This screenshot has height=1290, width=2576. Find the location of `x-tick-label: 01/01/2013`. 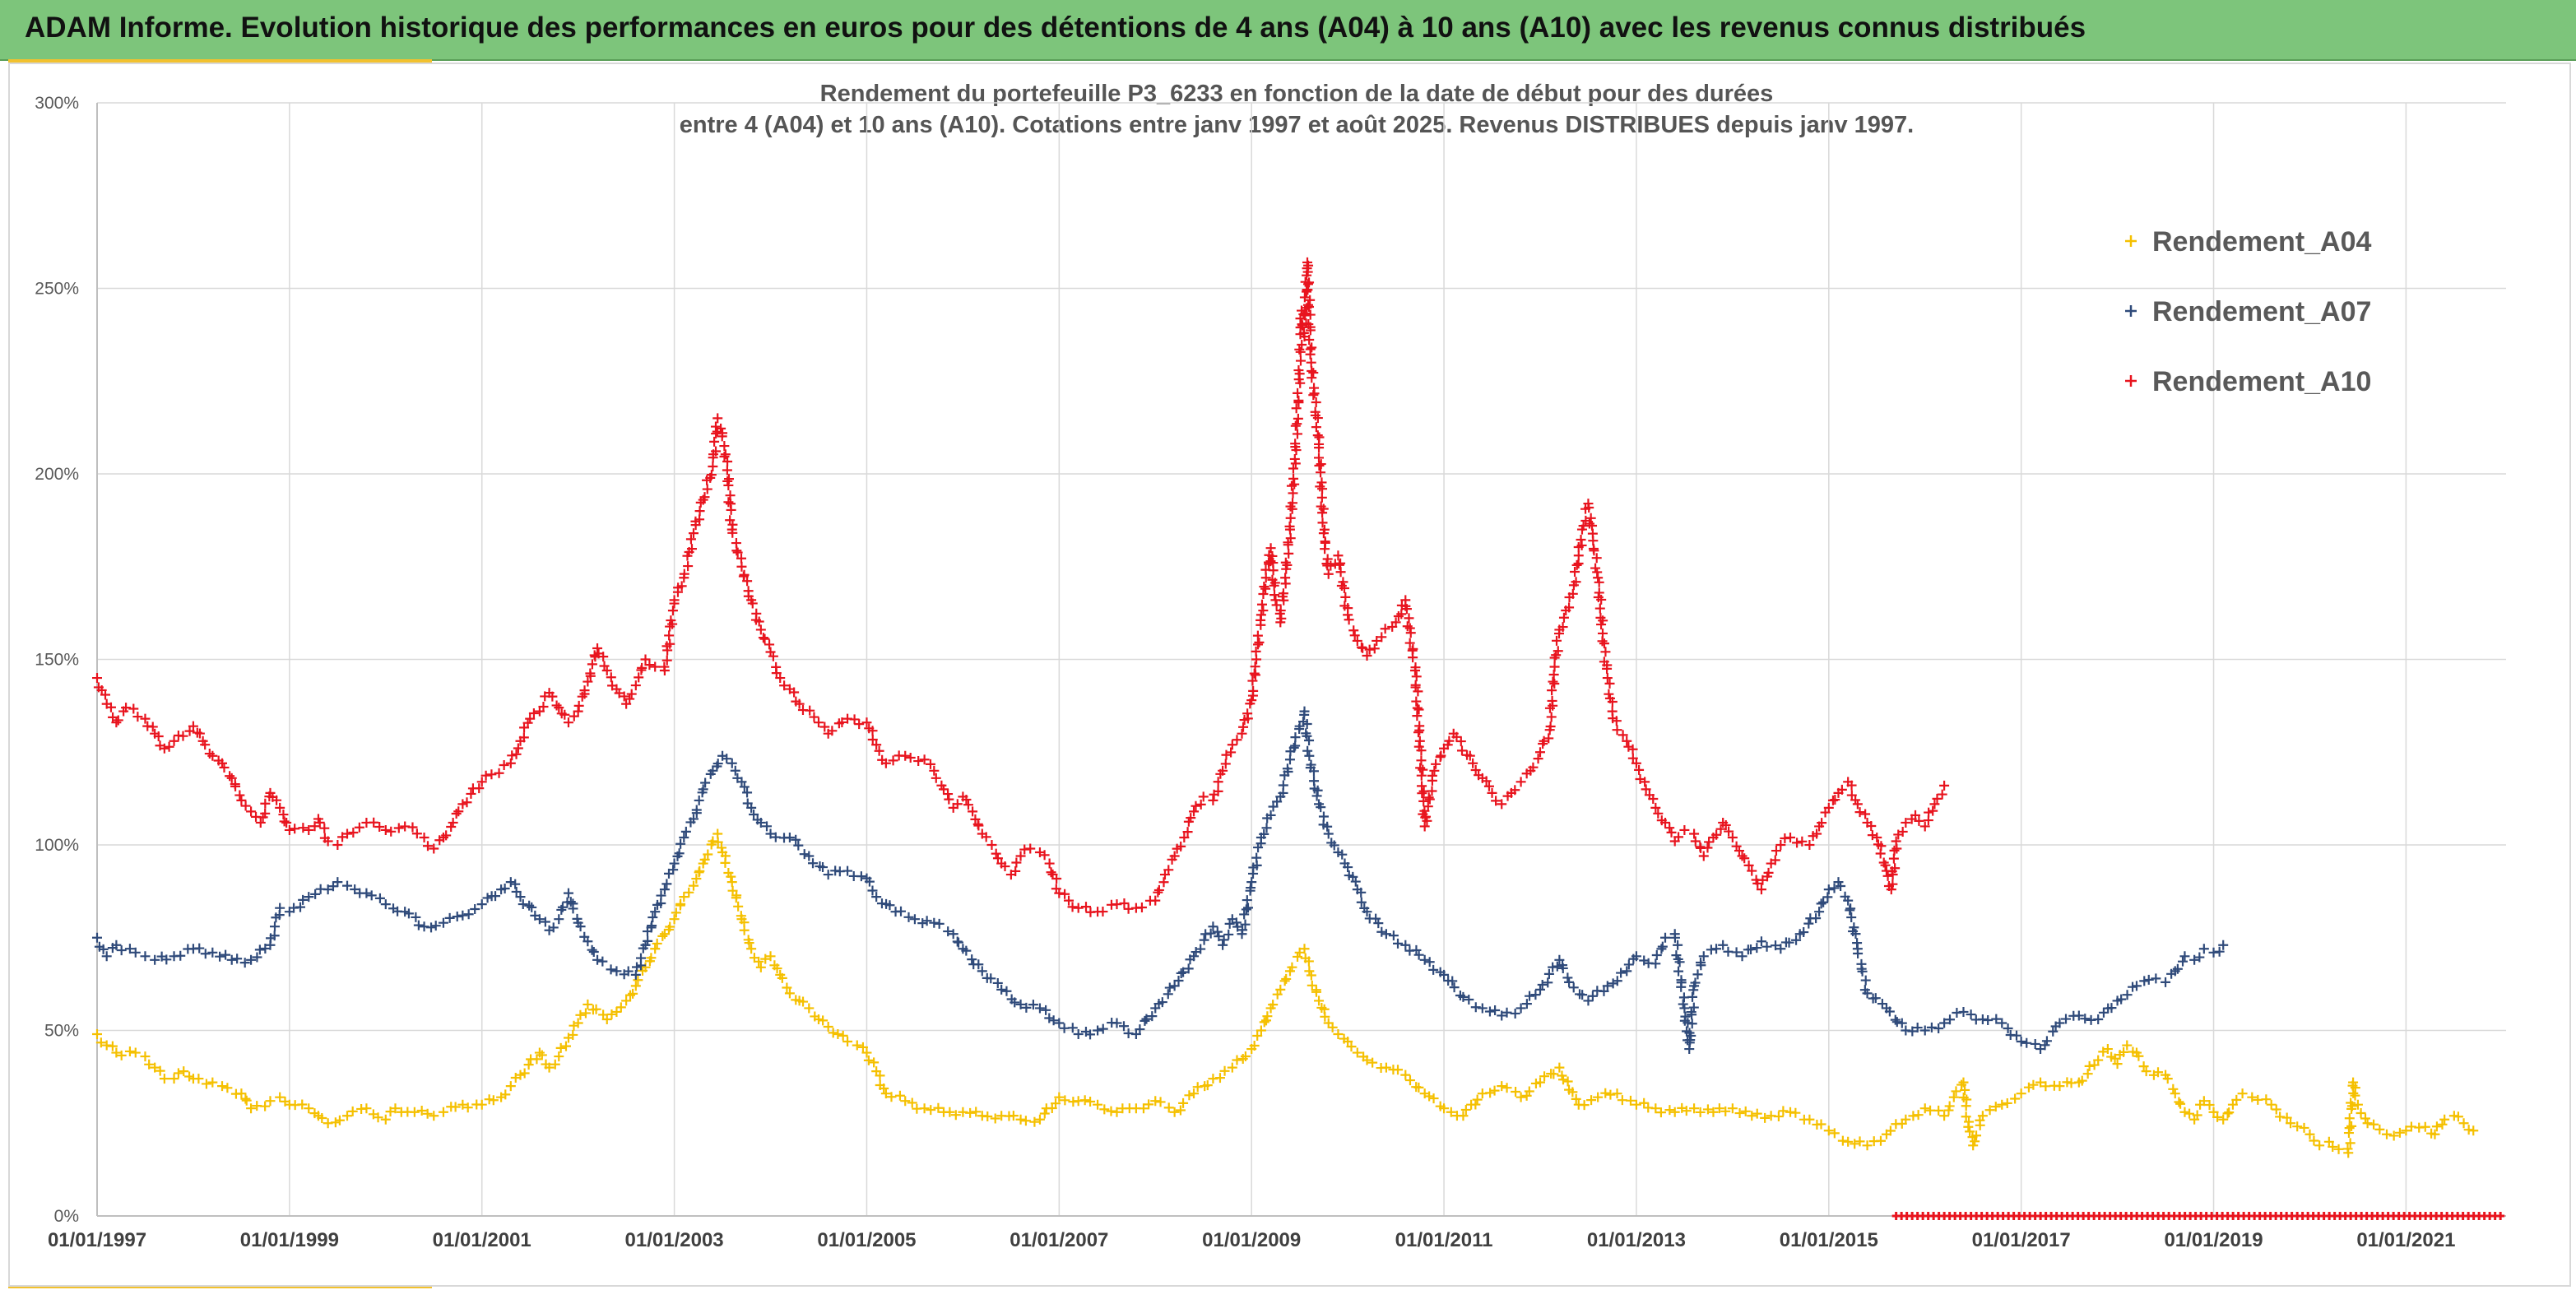

x-tick-label: 01/01/2013 is located at coordinates (1636, 1240).